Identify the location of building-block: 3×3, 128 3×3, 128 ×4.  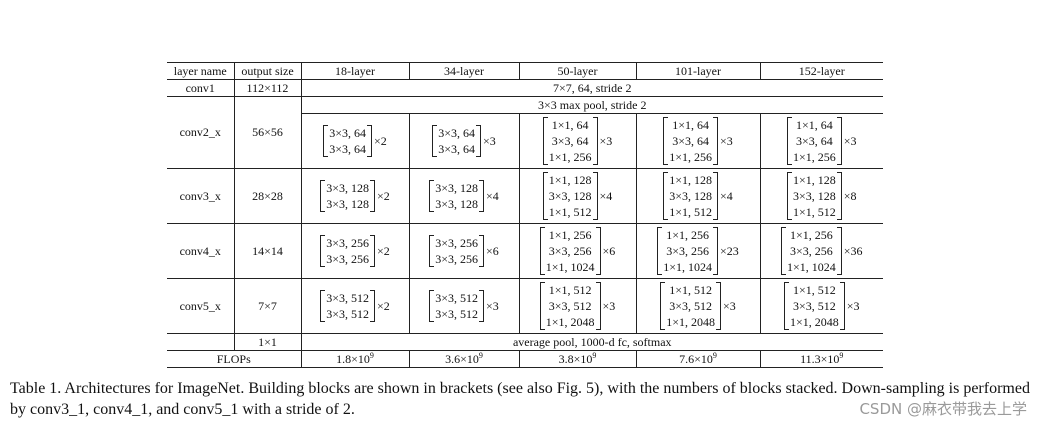
(464, 196).